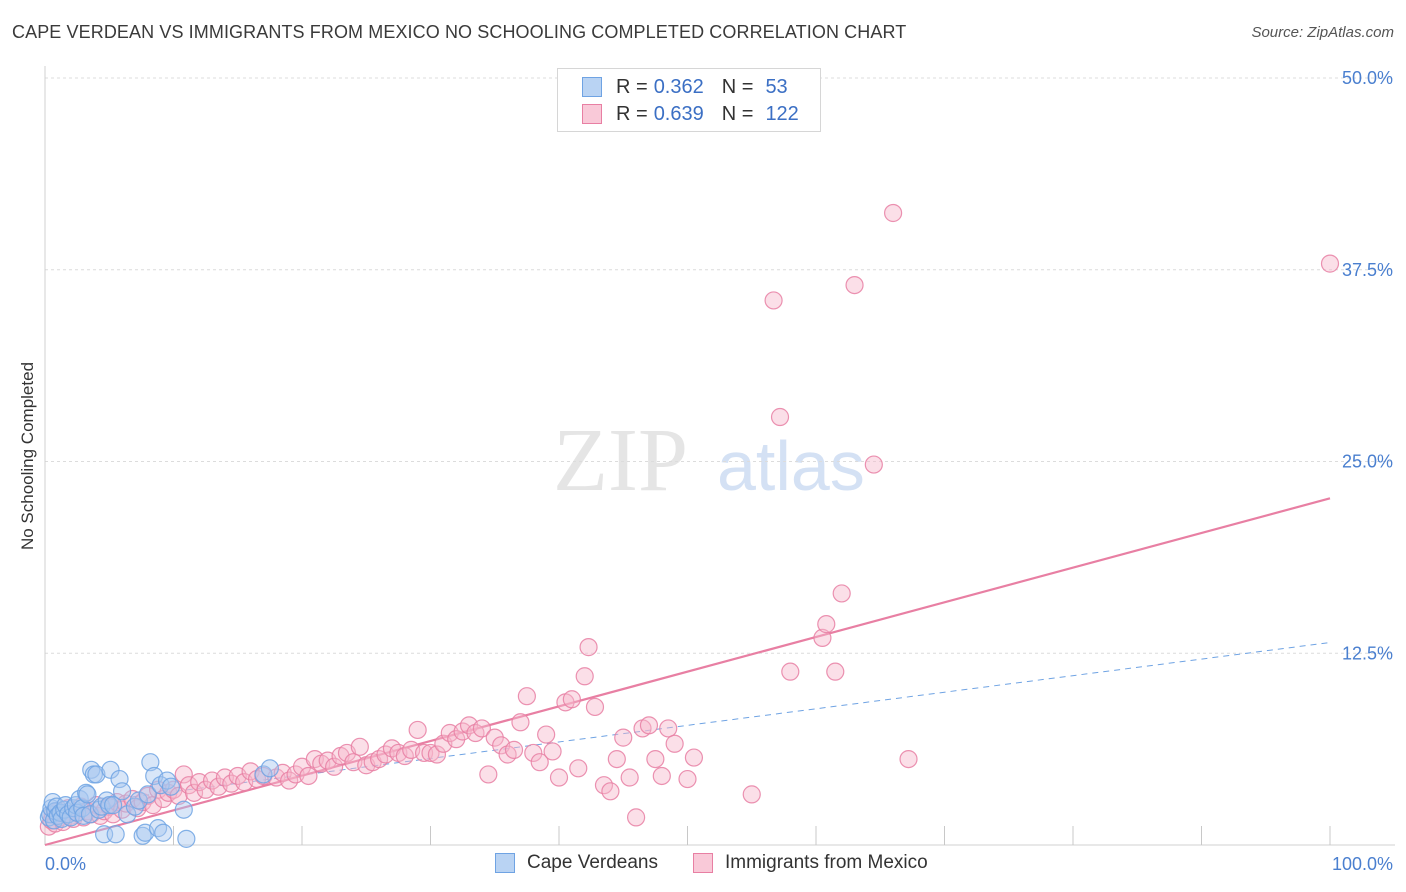 The width and height of the screenshot is (1406, 892). I want to click on correlation-legend: R = 0.362 N = 53 R = 0.639 N = 122, so click(689, 100).